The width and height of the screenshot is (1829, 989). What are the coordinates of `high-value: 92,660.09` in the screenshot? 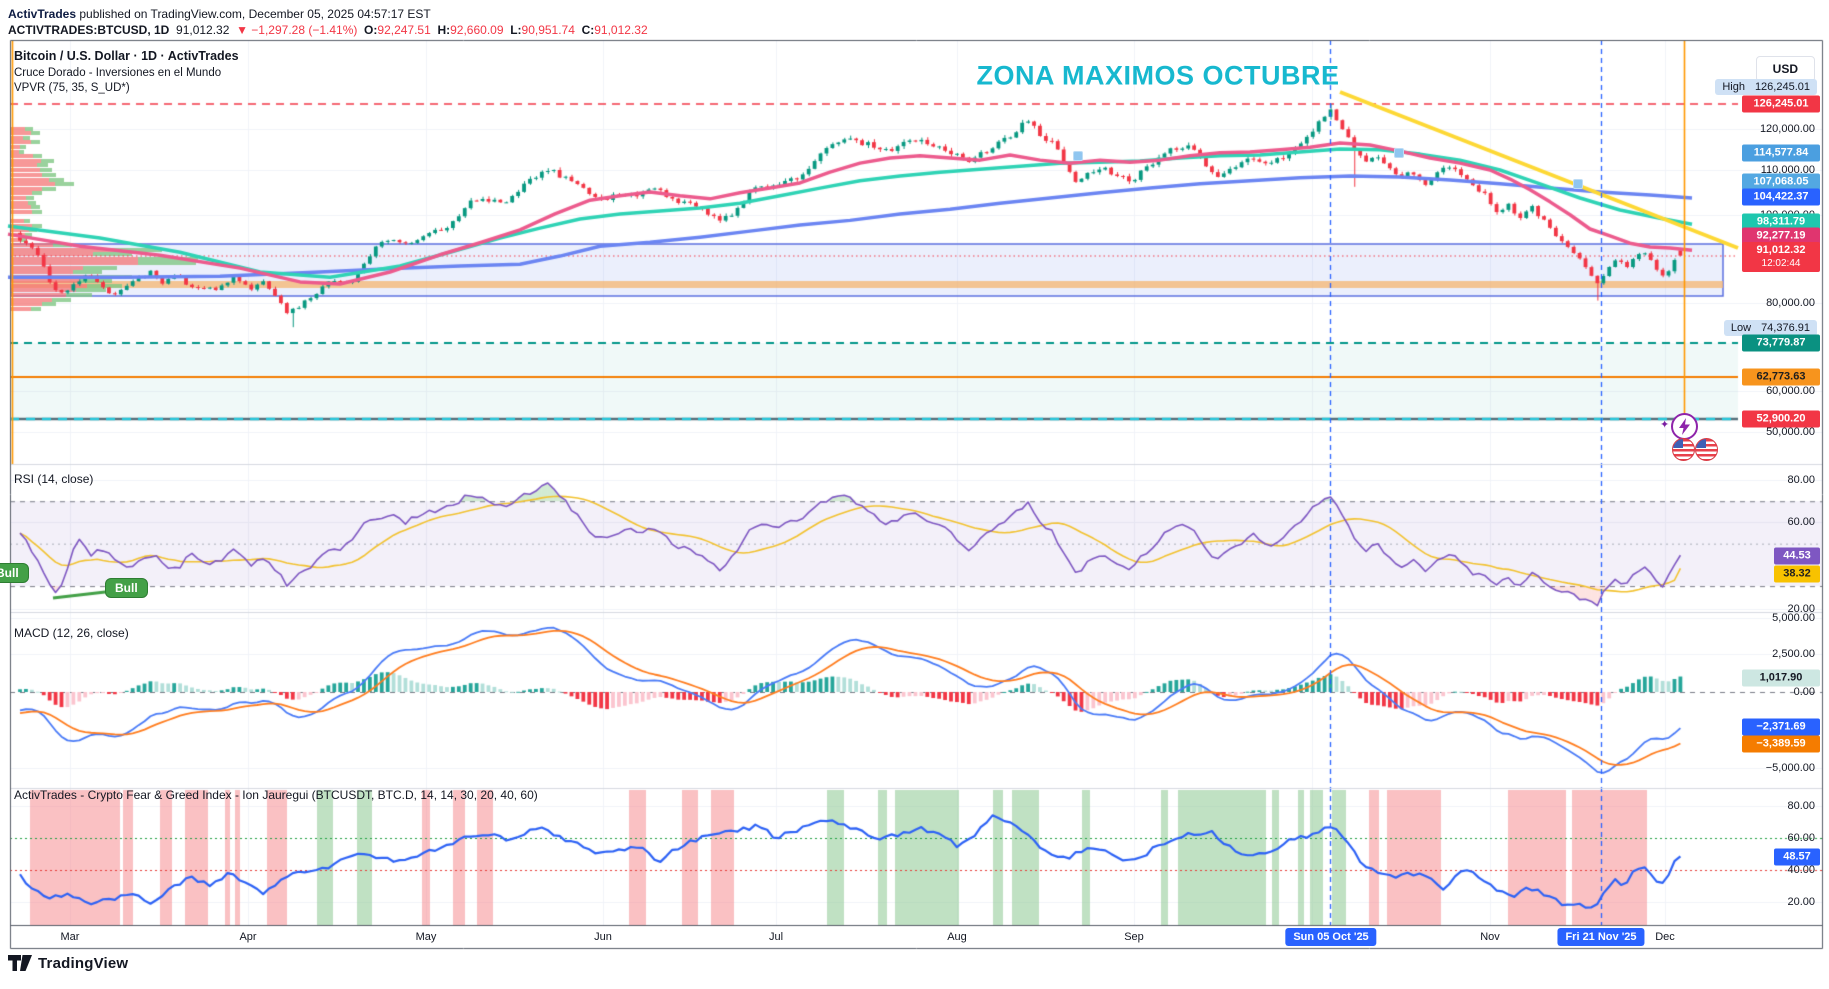 It's located at (477, 30).